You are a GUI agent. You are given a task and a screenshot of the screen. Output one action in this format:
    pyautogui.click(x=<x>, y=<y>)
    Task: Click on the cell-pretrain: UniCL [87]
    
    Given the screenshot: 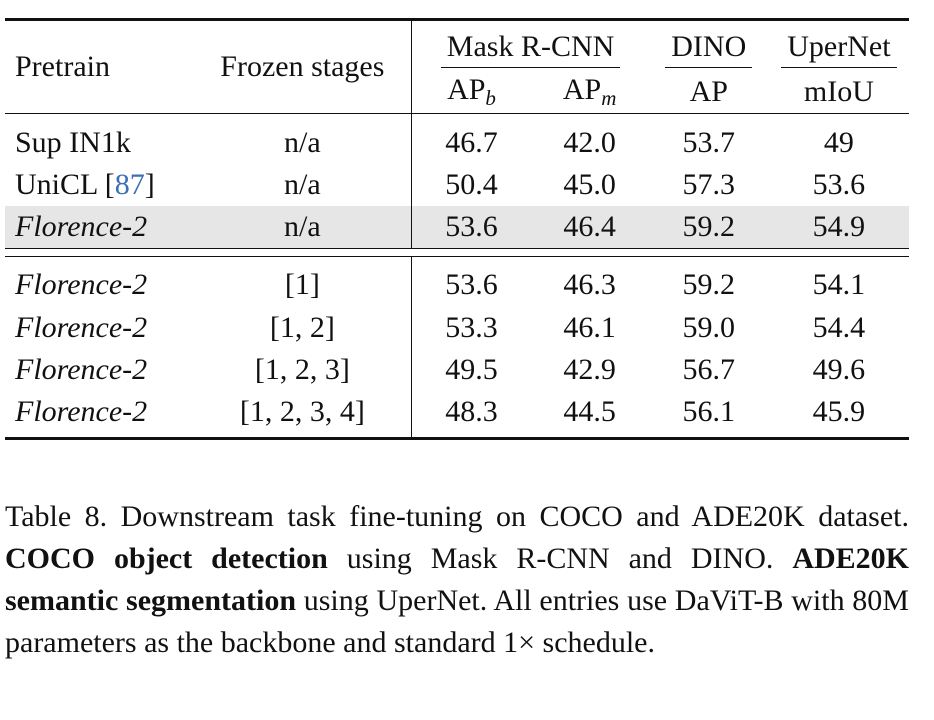 What is the action you would take?
    pyautogui.click(x=85, y=184)
    